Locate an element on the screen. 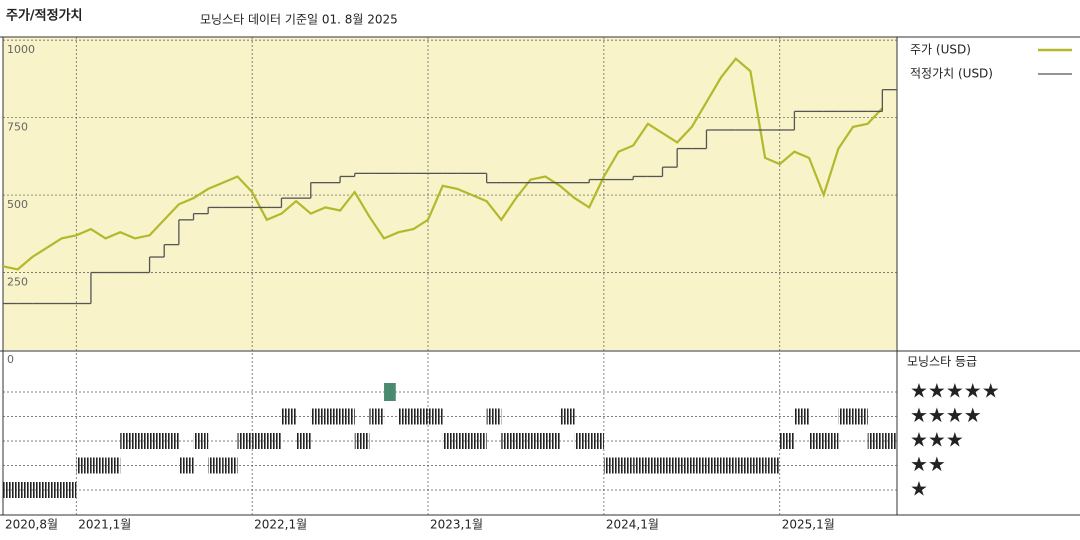 The height and width of the screenshot is (540, 1080). y-tick-label: 0 is located at coordinates (10, 359).